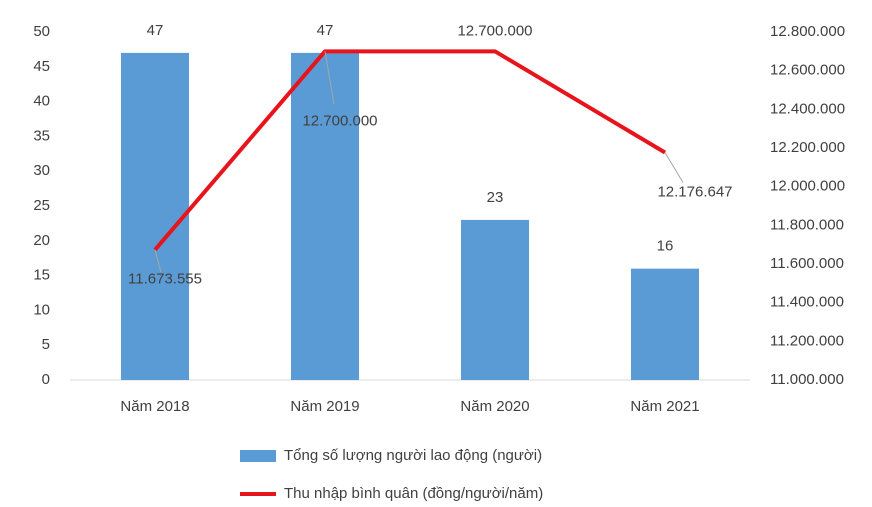 This screenshot has height=507, width=872. Describe the element at coordinates (41, 205) in the screenshot. I see `y-tick-label: 25` at that location.